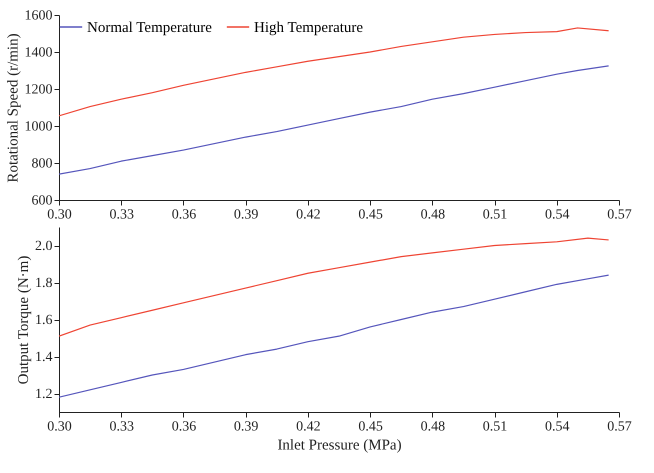 The width and height of the screenshot is (654, 473). What do you see at coordinates (14, 108) in the screenshot?
I see `y-axis-title: Rotational Speed (r/min)` at bounding box center [14, 108].